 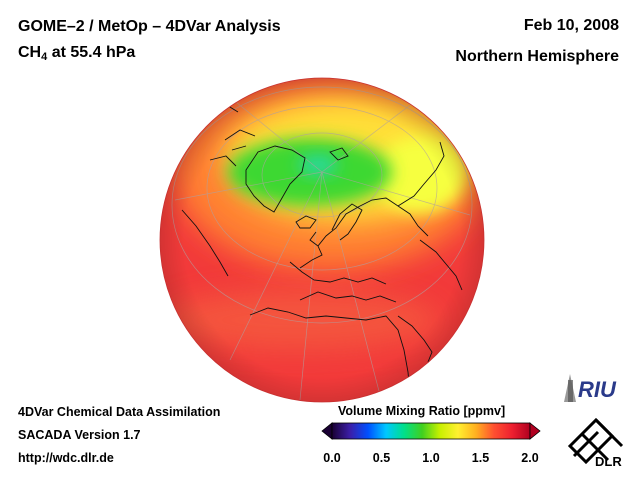 What do you see at coordinates (480, 458) in the screenshot?
I see `colorbar-tick-label: 1.5` at bounding box center [480, 458].